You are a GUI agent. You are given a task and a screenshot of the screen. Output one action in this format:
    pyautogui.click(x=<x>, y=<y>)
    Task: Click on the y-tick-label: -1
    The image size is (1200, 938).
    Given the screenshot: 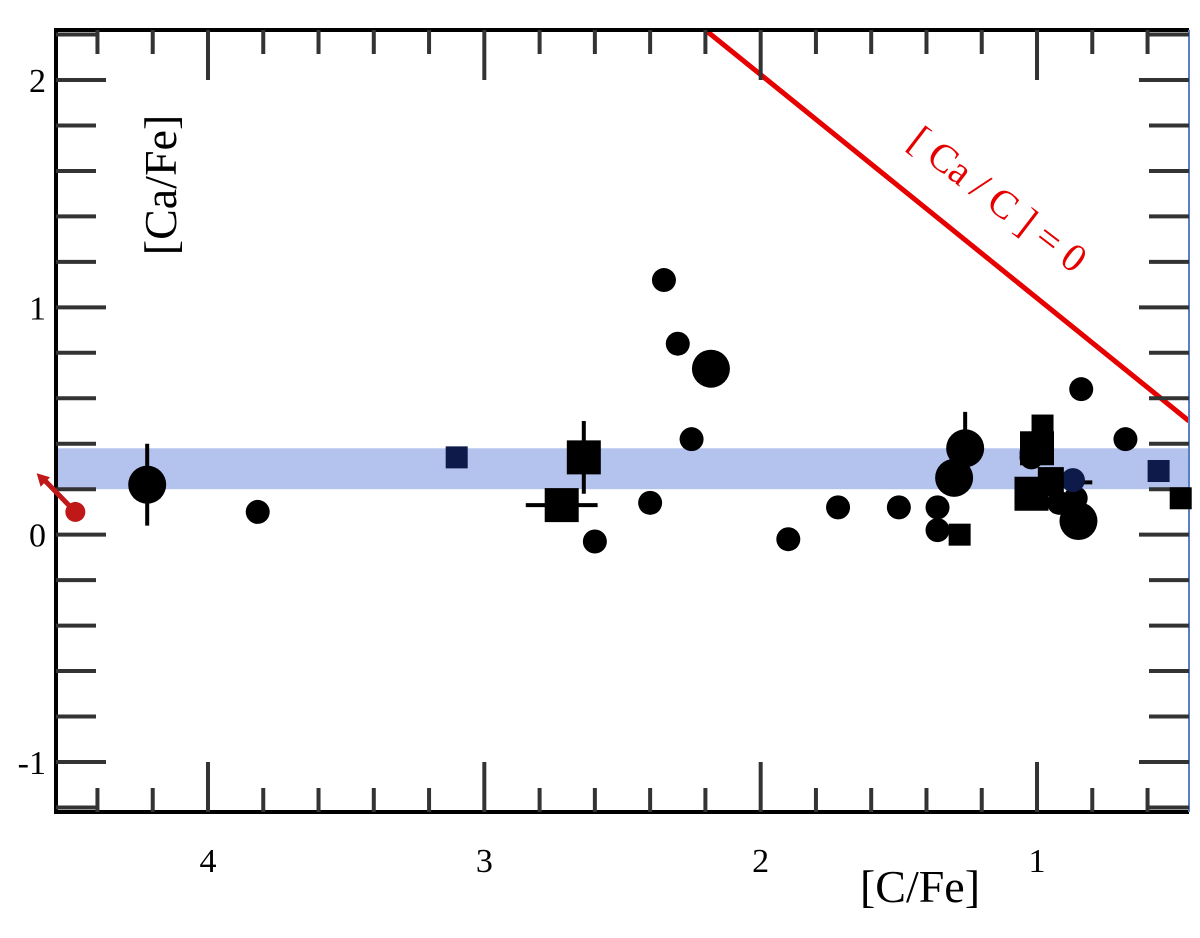 What is the action you would take?
    pyautogui.click(x=32, y=763)
    